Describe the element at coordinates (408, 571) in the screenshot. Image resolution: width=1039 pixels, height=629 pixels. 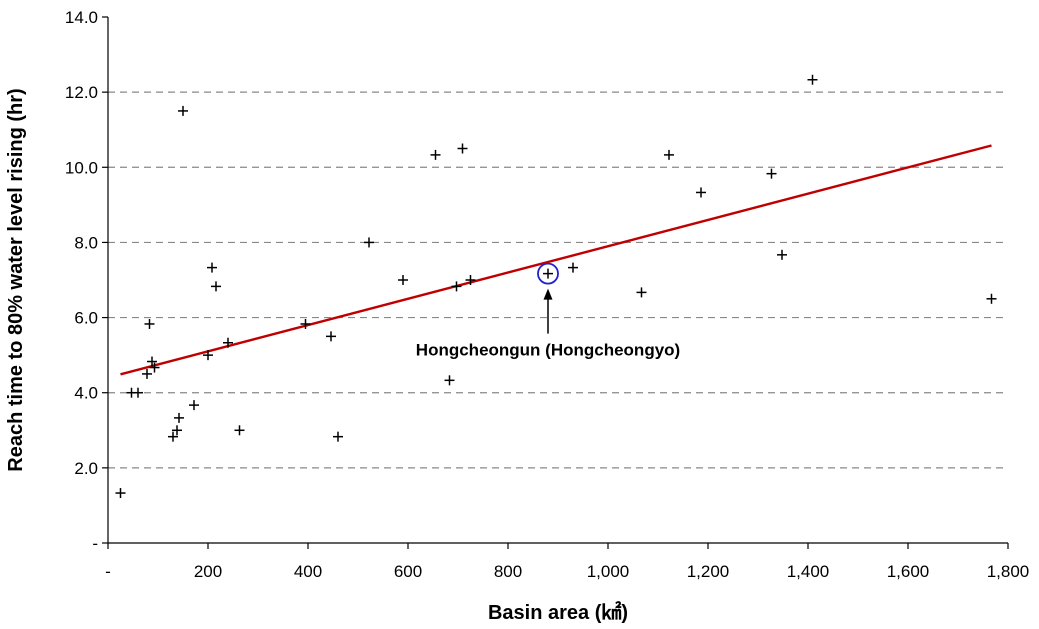
I see `x-tick-label: 600` at that location.